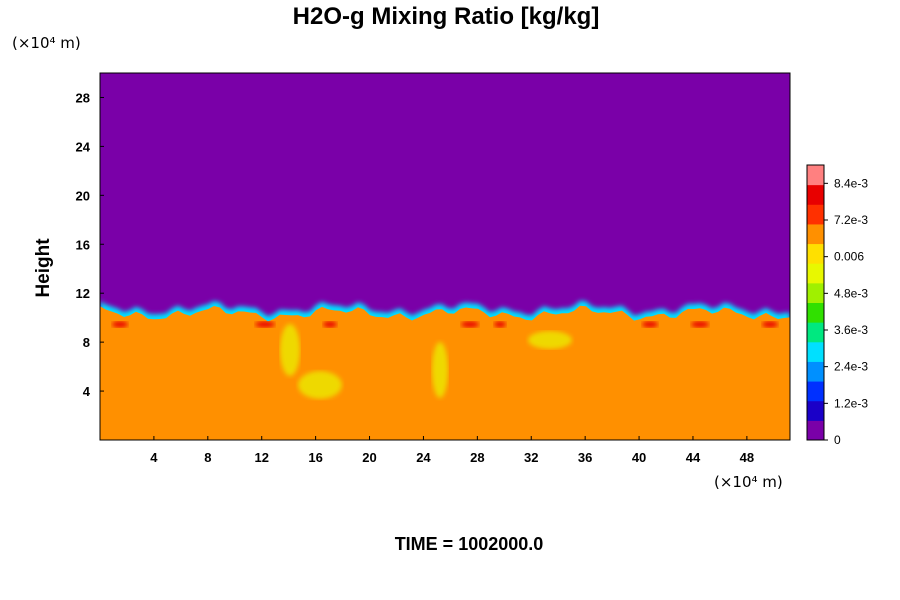 The image size is (900, 600). What do you see at coordinates (83, 195) in the screenshot?
I see `y-tick-label: 20` at bounding box center [83, 195].